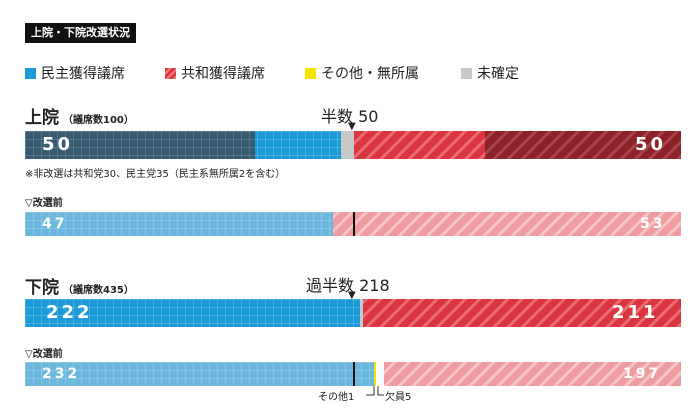 The image size is (692, 418). I want to click on legend-label: 共和獲得議席, so click(223, 74).